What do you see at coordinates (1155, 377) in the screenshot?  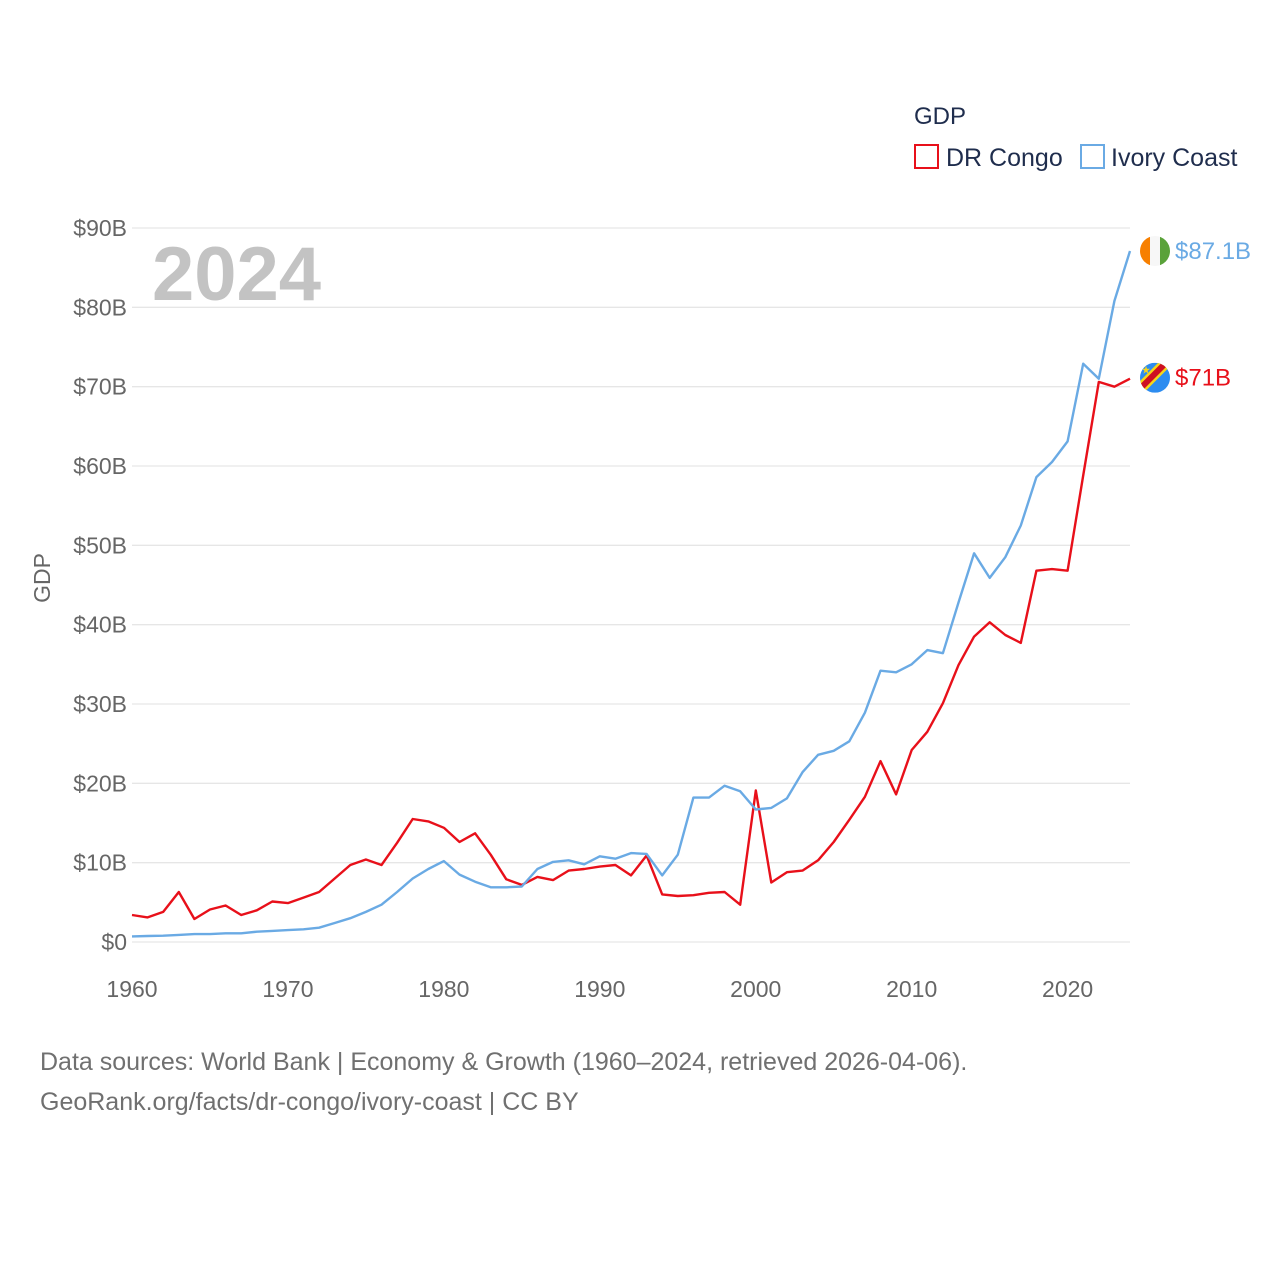 I see `dr-congo-flag-icon` at bounding box center [1155, 377].